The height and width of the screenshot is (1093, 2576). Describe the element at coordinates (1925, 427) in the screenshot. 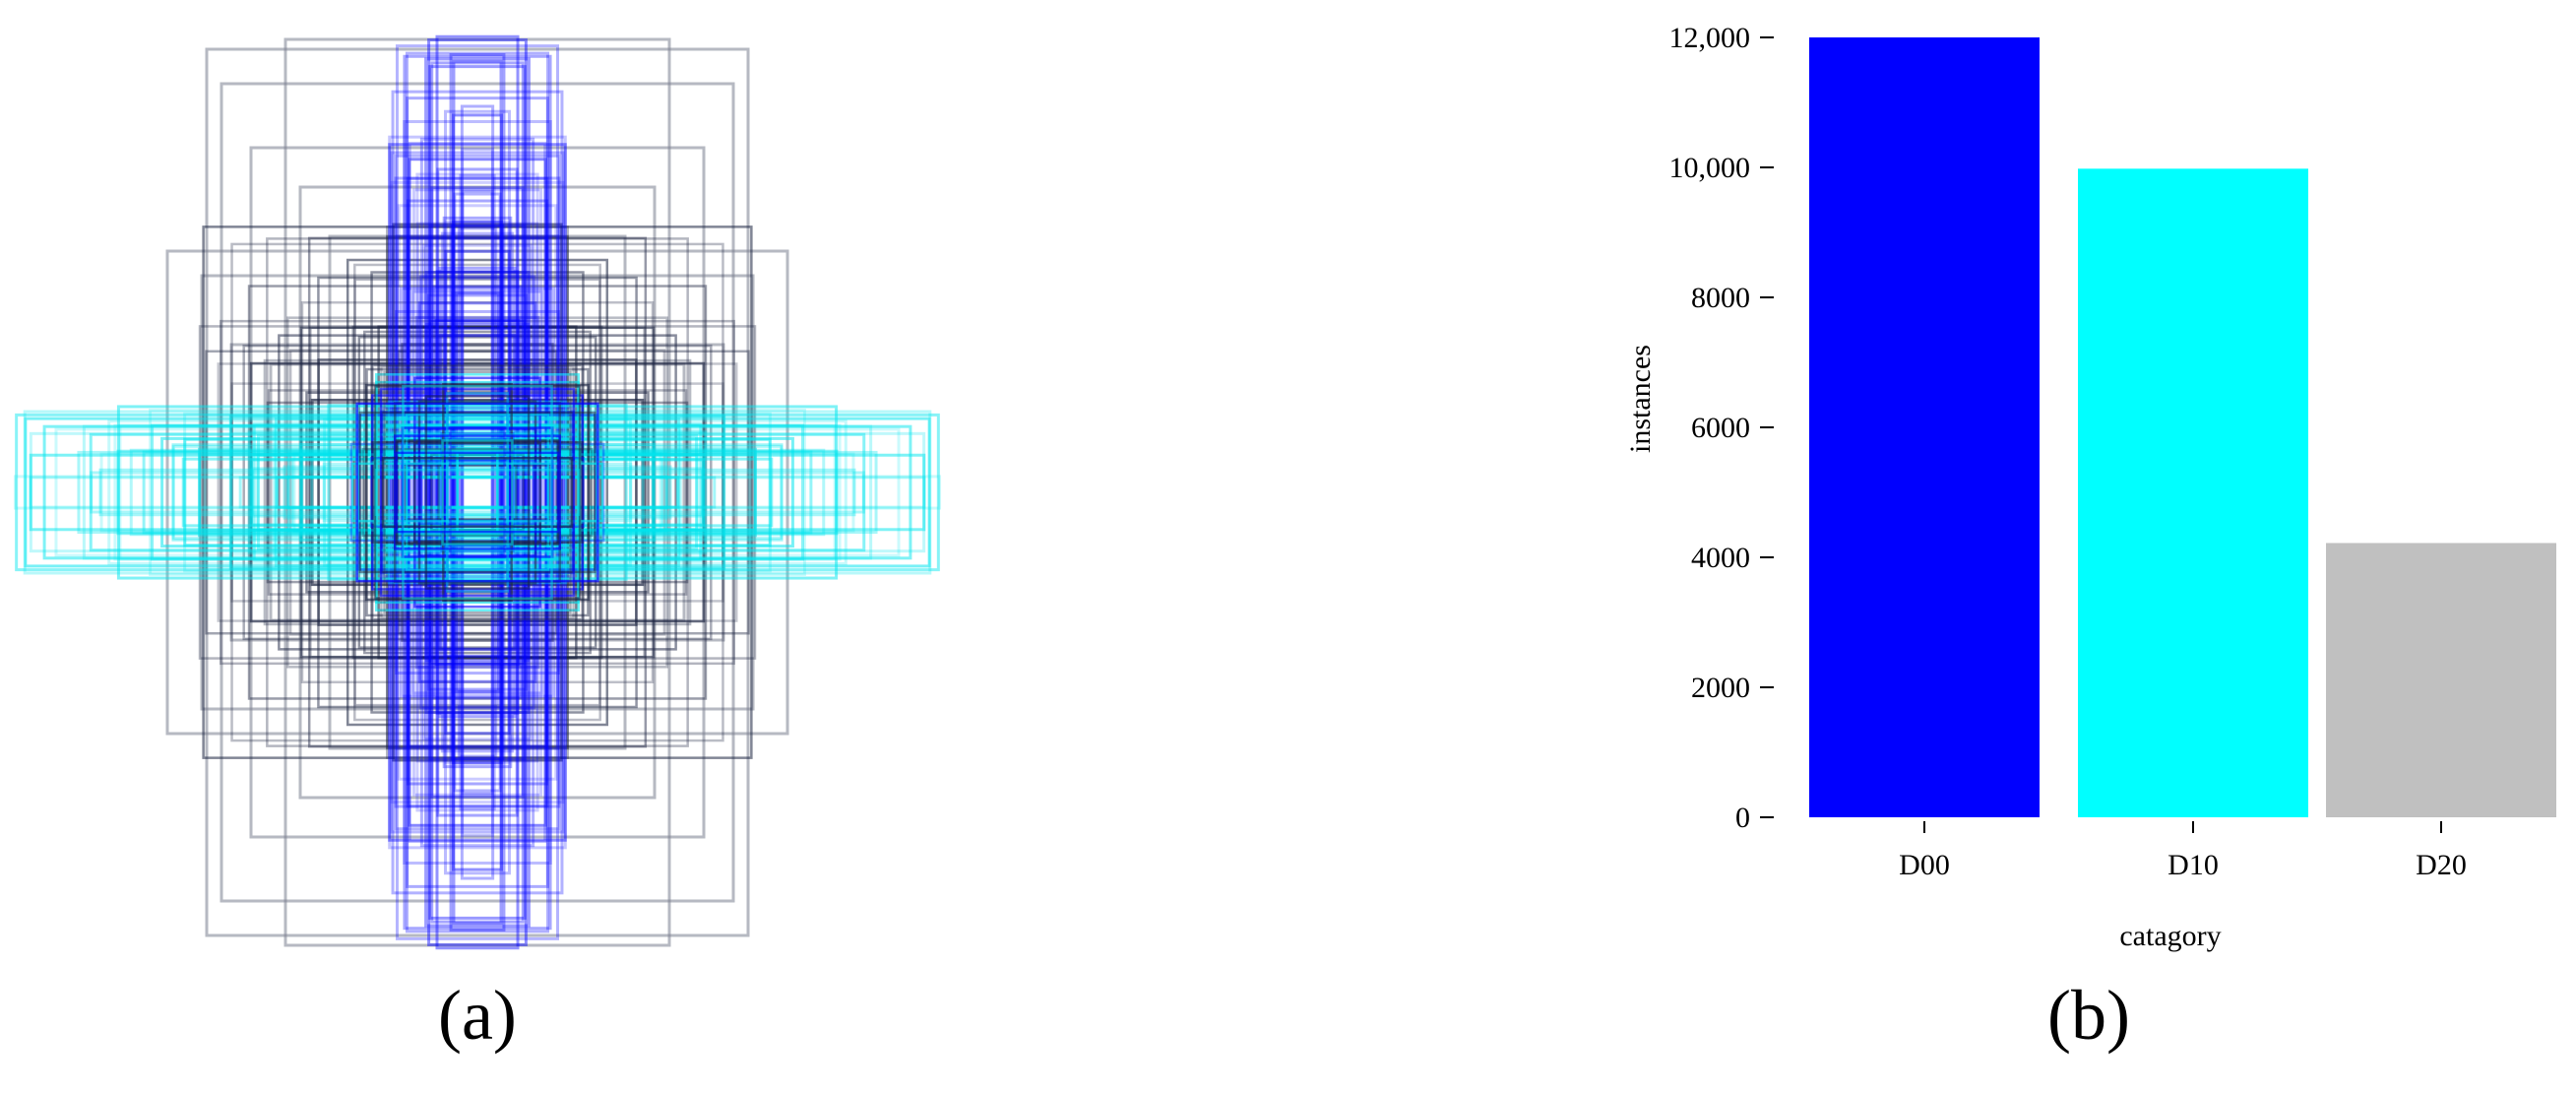

I see `bar-d00` at that location.